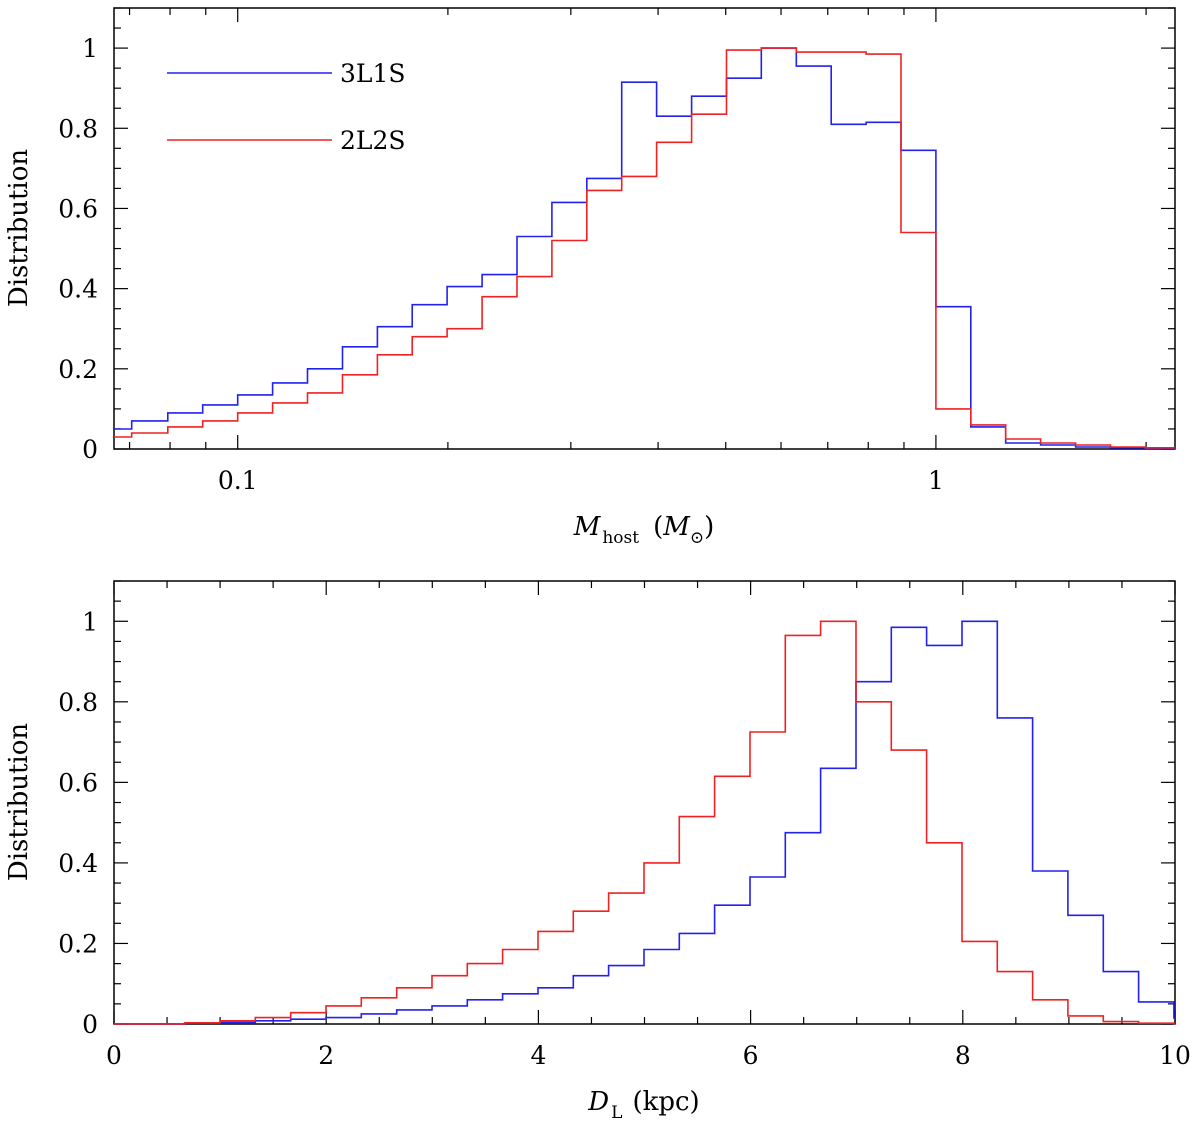 This screenshot has width=1200, height=1123. Describe the element at coordinates (643, 1105) in the screenshot. I see `x-axis-label: D L (kpc)` at that location.